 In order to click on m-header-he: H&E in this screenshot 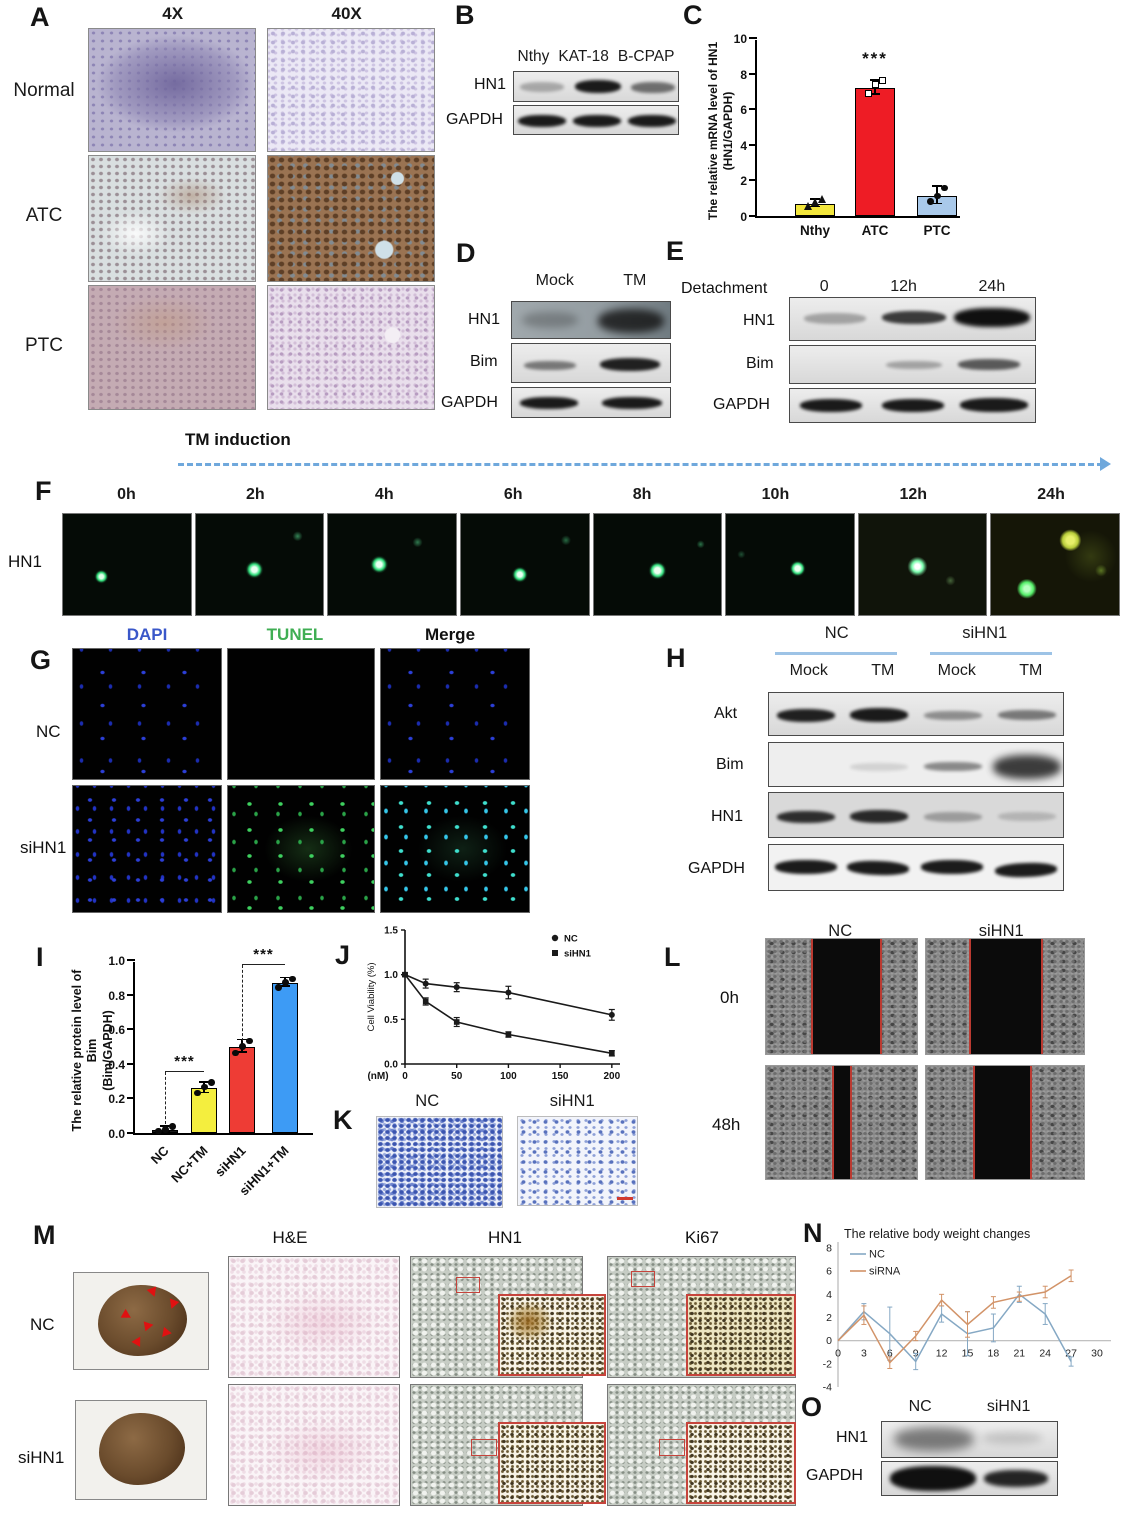, I will do `click(290, 1237)`.